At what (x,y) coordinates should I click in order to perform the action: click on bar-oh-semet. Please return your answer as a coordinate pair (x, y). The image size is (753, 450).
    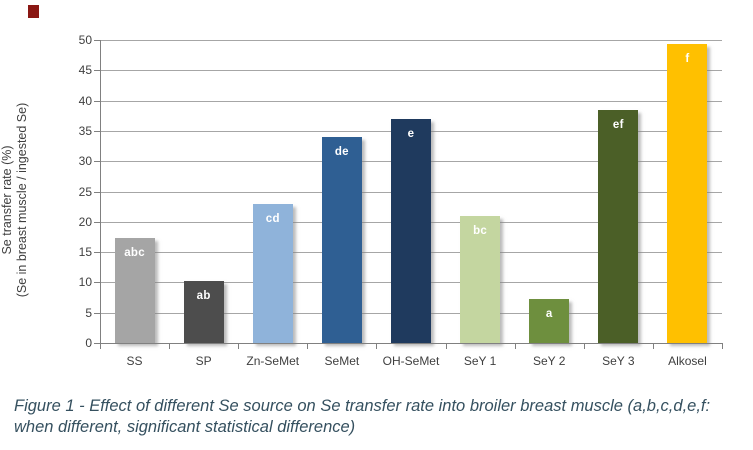
    Looking at the image, I should click on (411, 230).